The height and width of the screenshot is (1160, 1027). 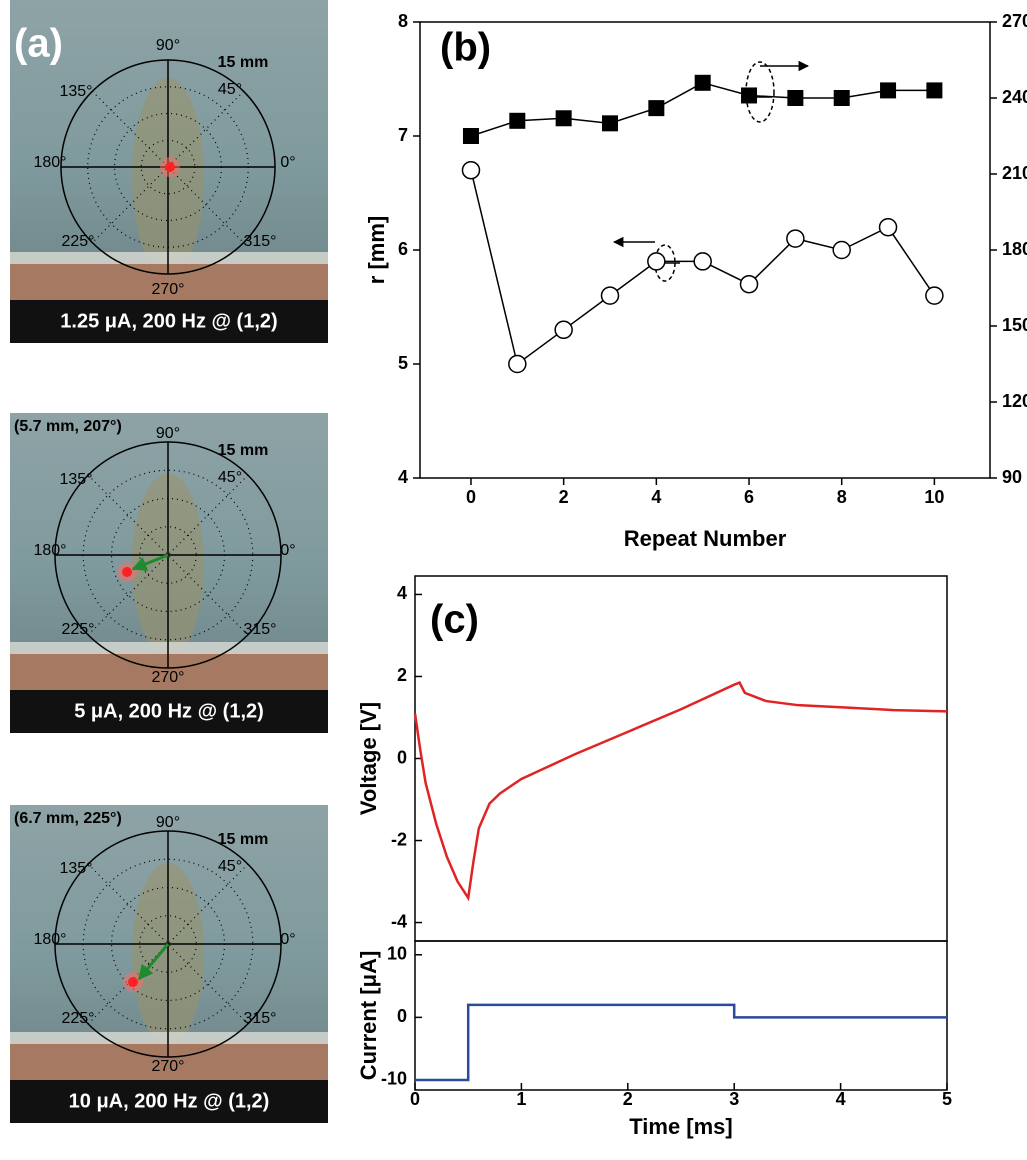 What do you see at coordinates (1014, 21) in the screenshot?
I see `y2-tick-label: 270` at bounding box center [1014, 21].